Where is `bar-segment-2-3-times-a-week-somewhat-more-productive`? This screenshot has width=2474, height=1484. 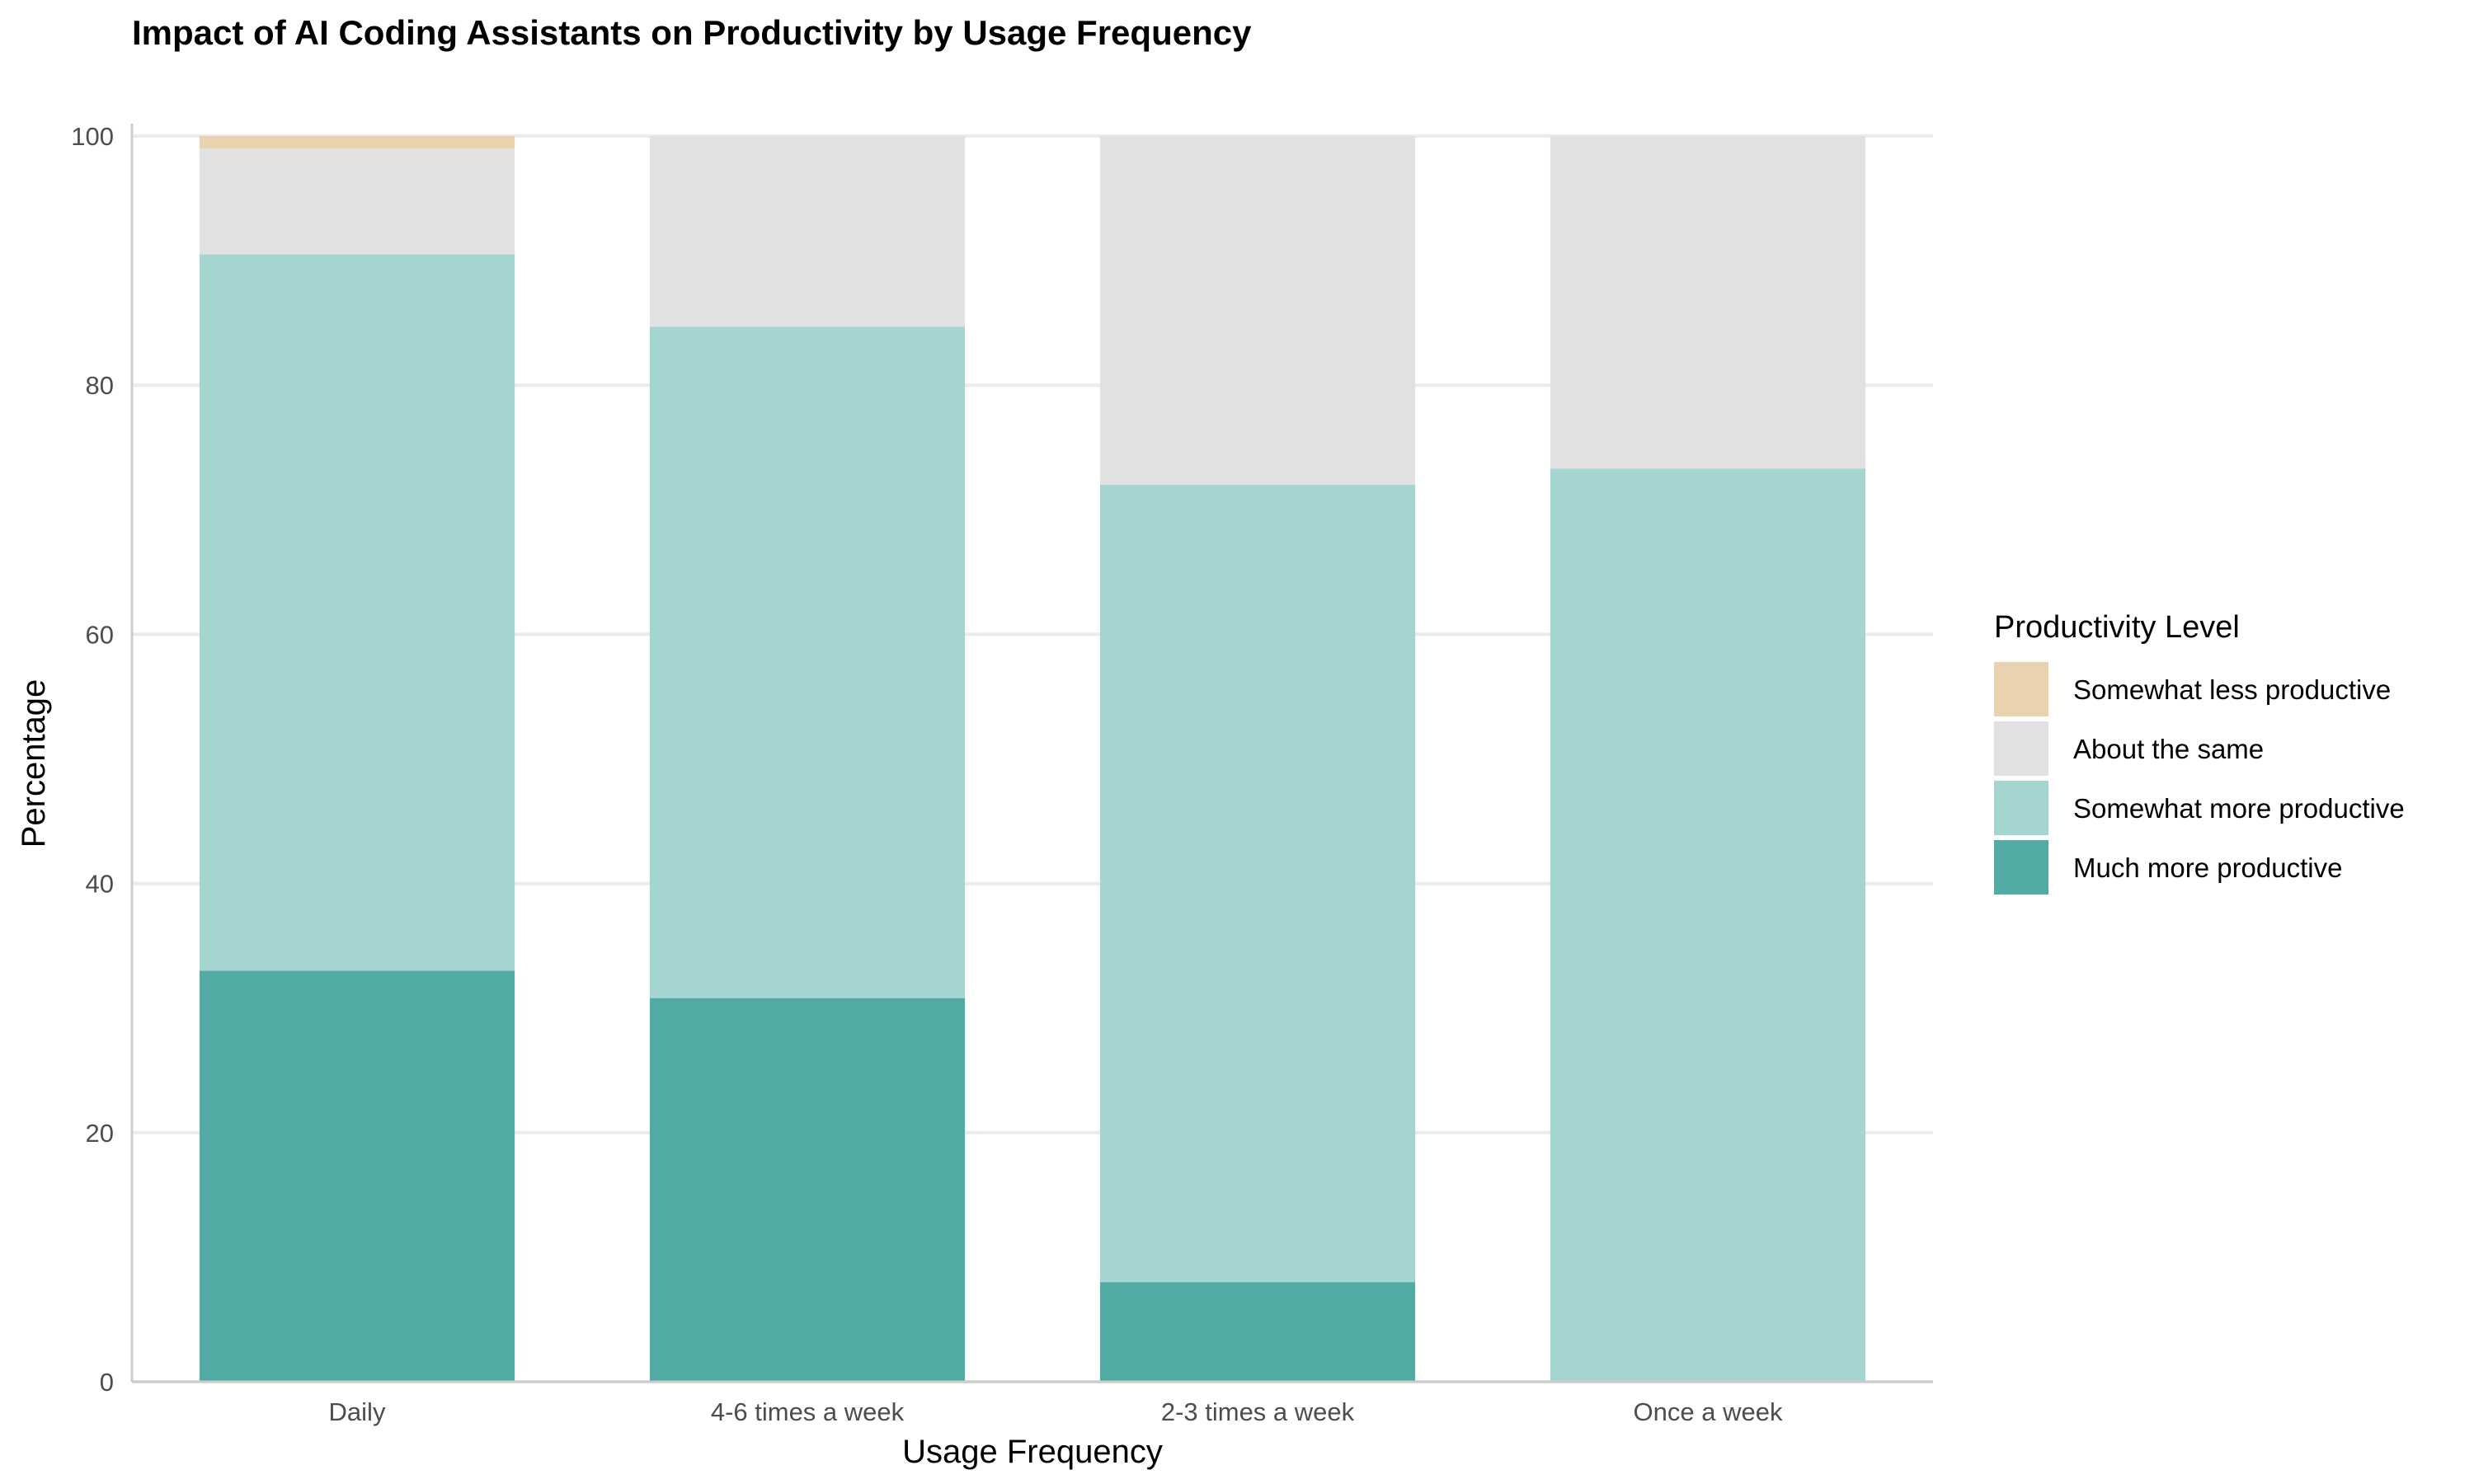 bar-segment-2-3-times-a-week-somewhat-more-productive is located at coordinates (1257, 884).